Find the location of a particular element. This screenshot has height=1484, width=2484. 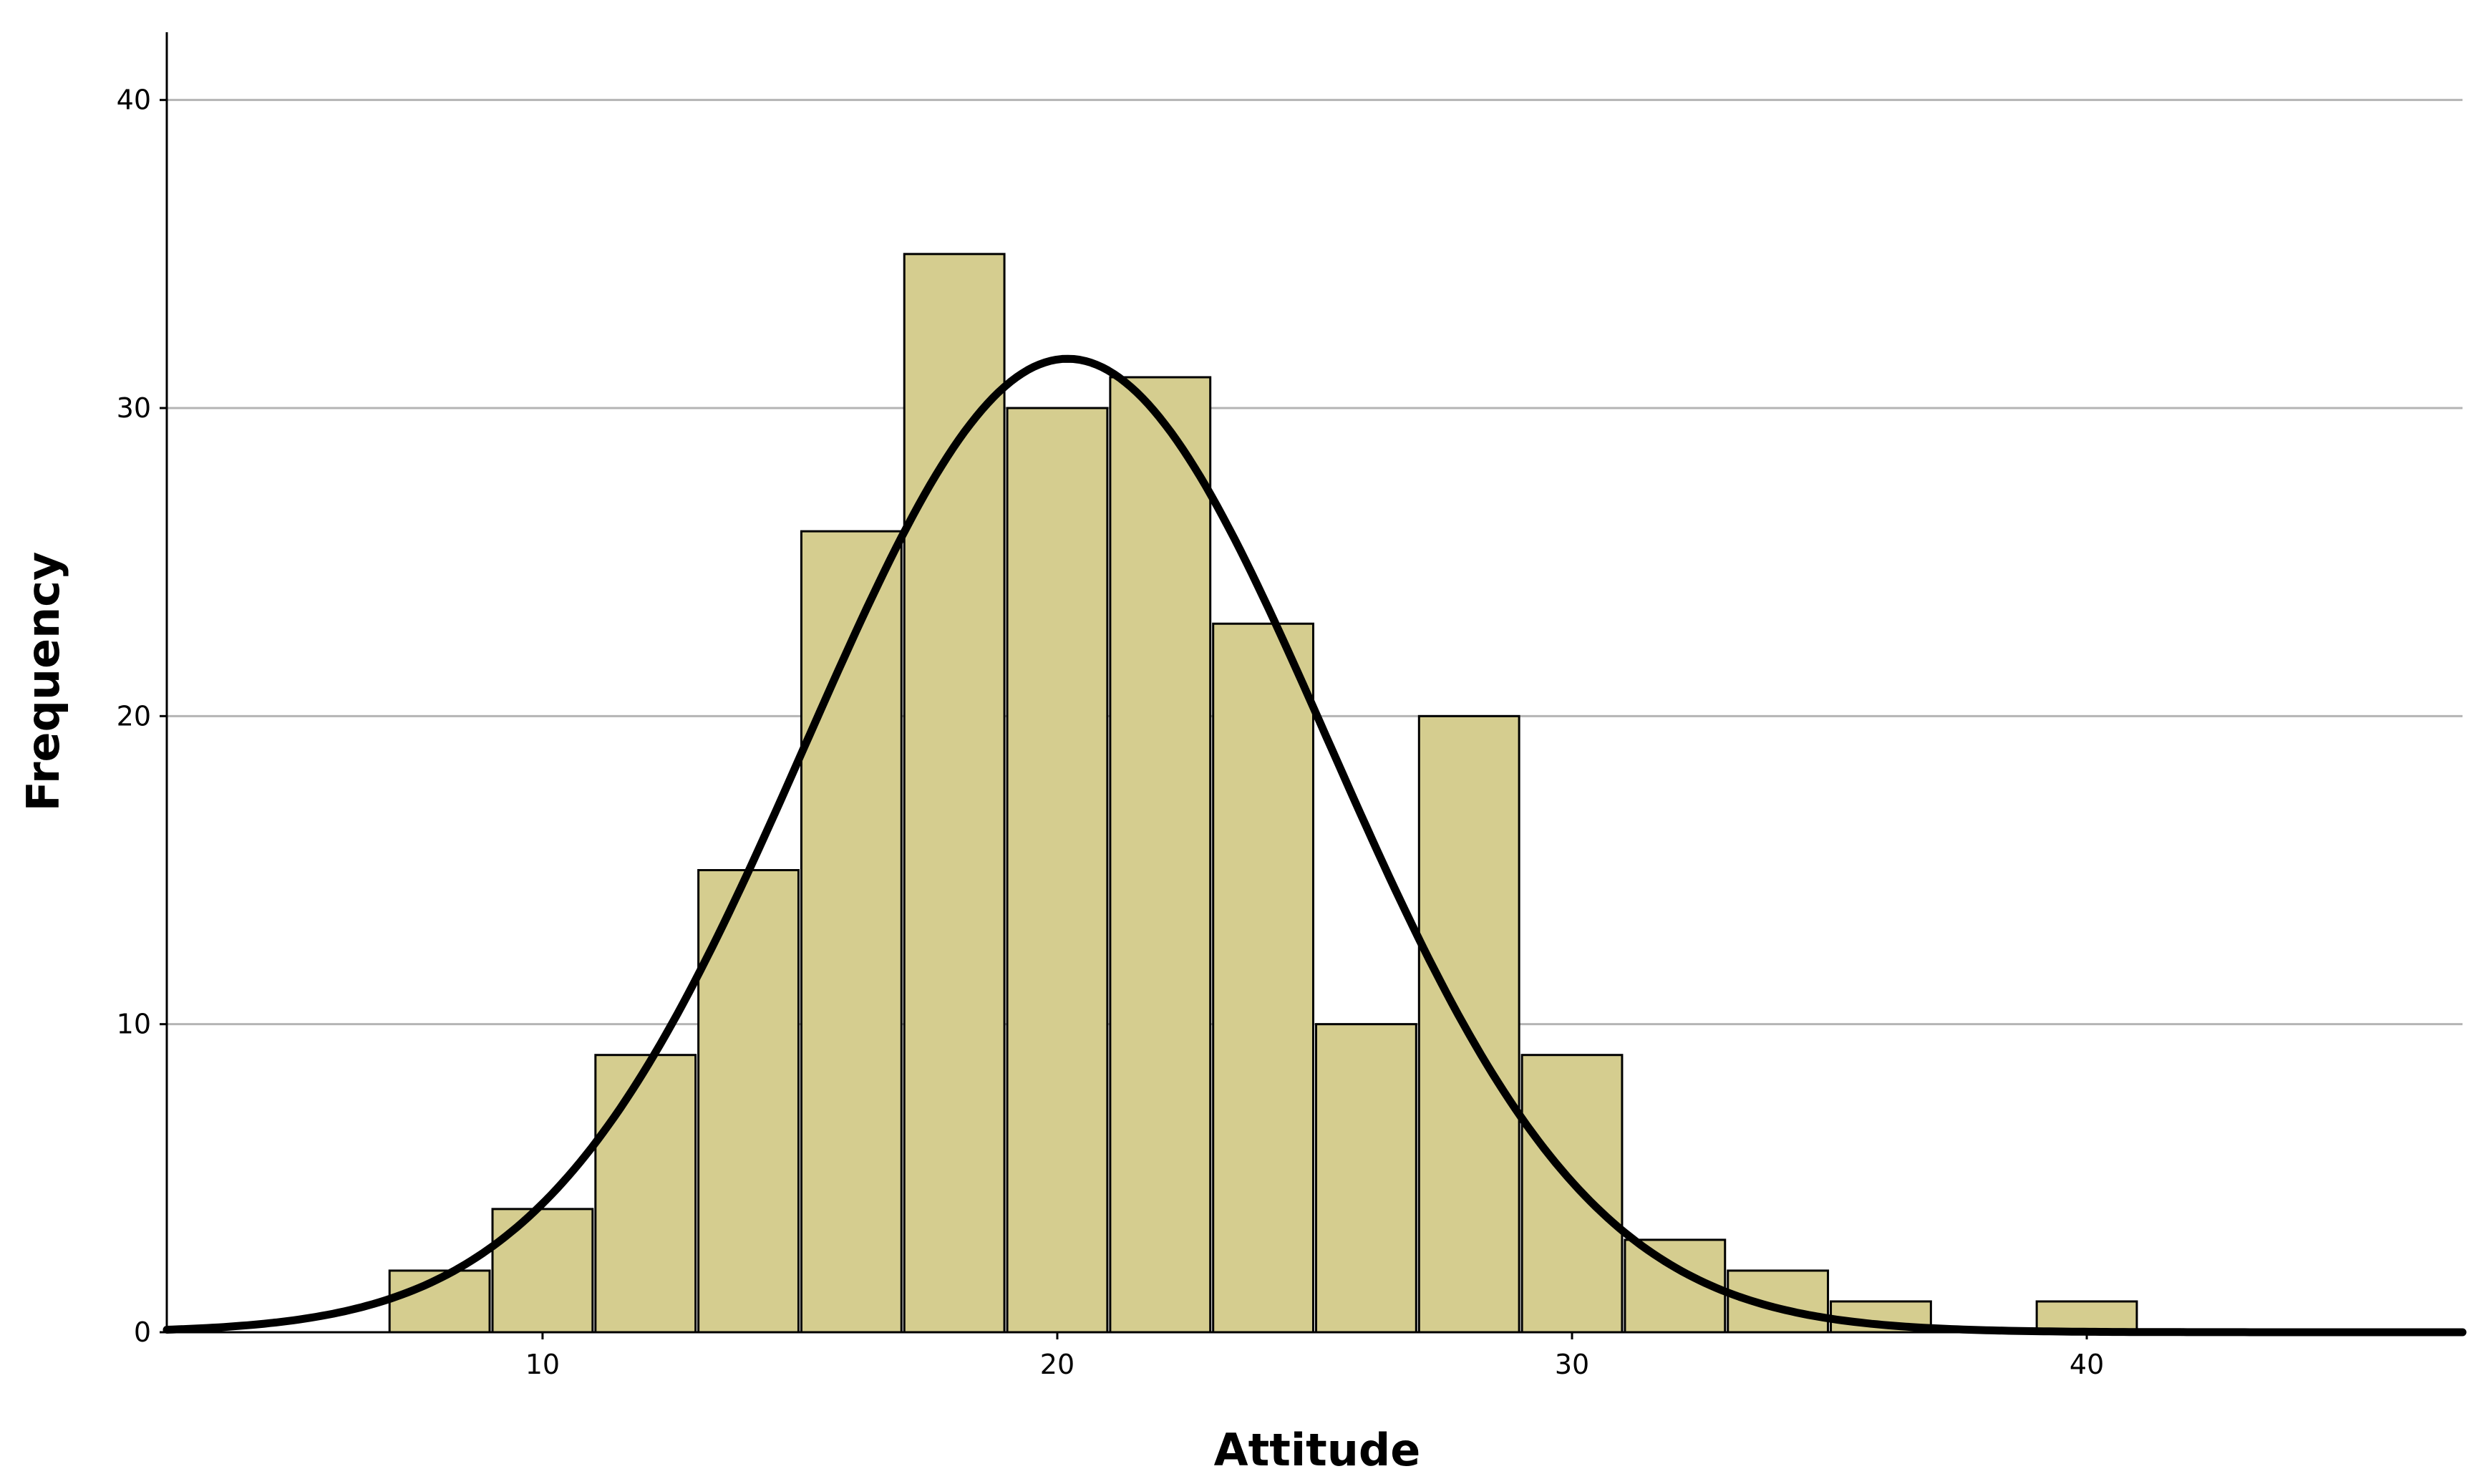

y-tick-label-30: 30 is located at coordinates (134, 408).